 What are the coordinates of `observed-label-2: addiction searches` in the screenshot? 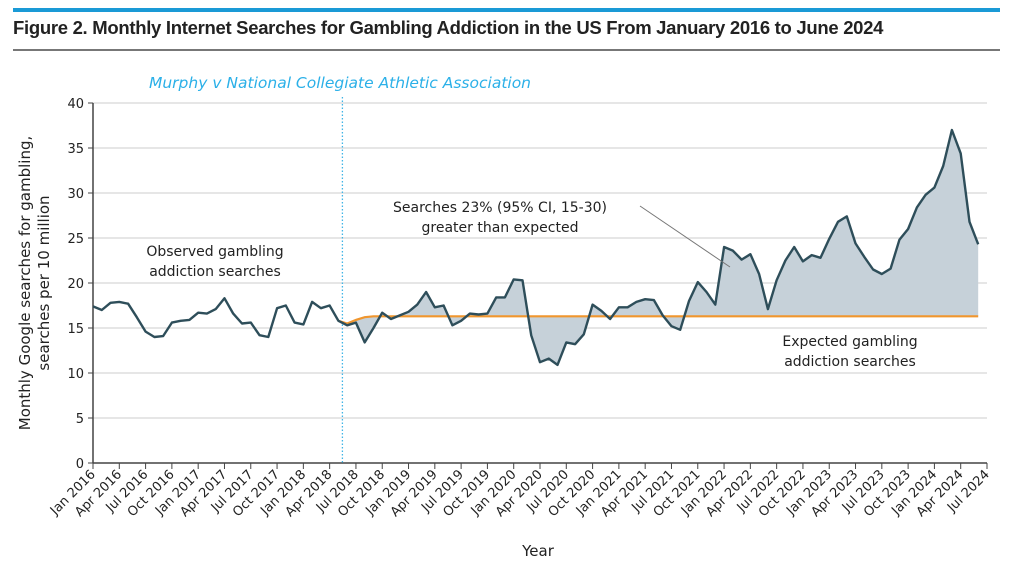 It's located at (215, 272).